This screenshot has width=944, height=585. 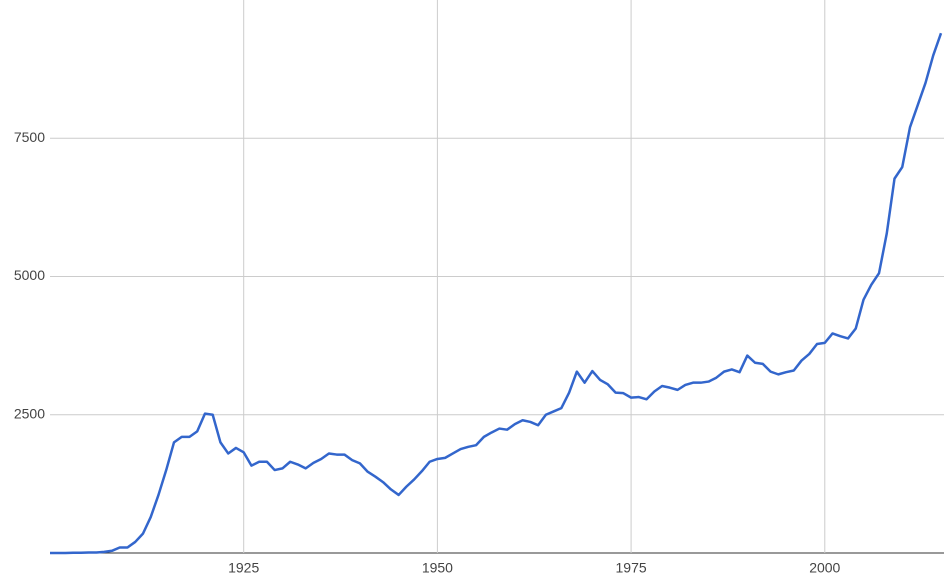 I want to click on y-tick-label: 5000, so click(x=29, y=275).